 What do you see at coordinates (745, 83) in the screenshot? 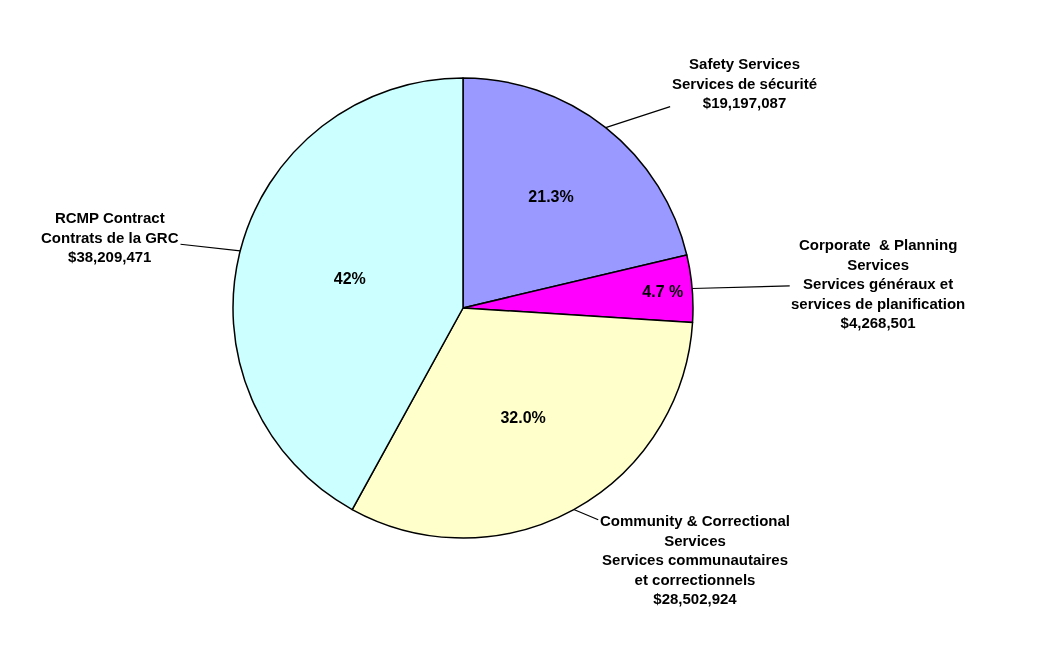
I see `slice-label: Safety Services Services de sécurité $19,197,087` at bounding box center [745, 83].